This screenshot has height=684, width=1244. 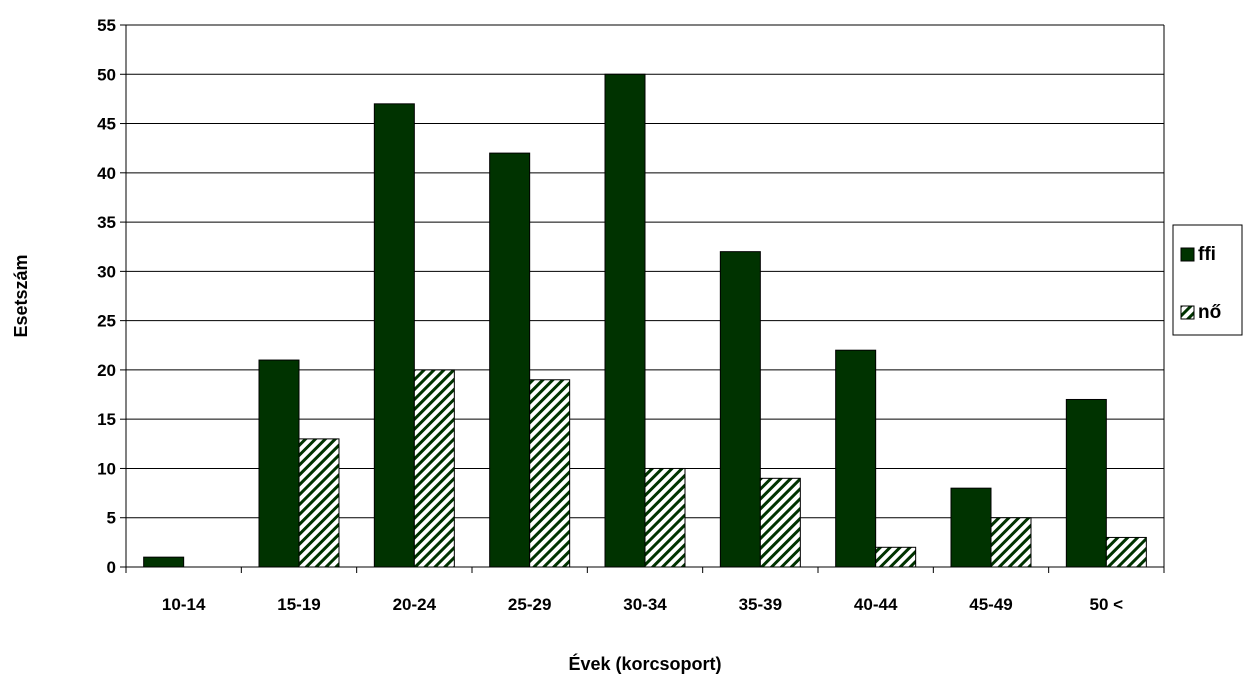 I want to click on bar-nő-40-44, so click(x=896, y=557).